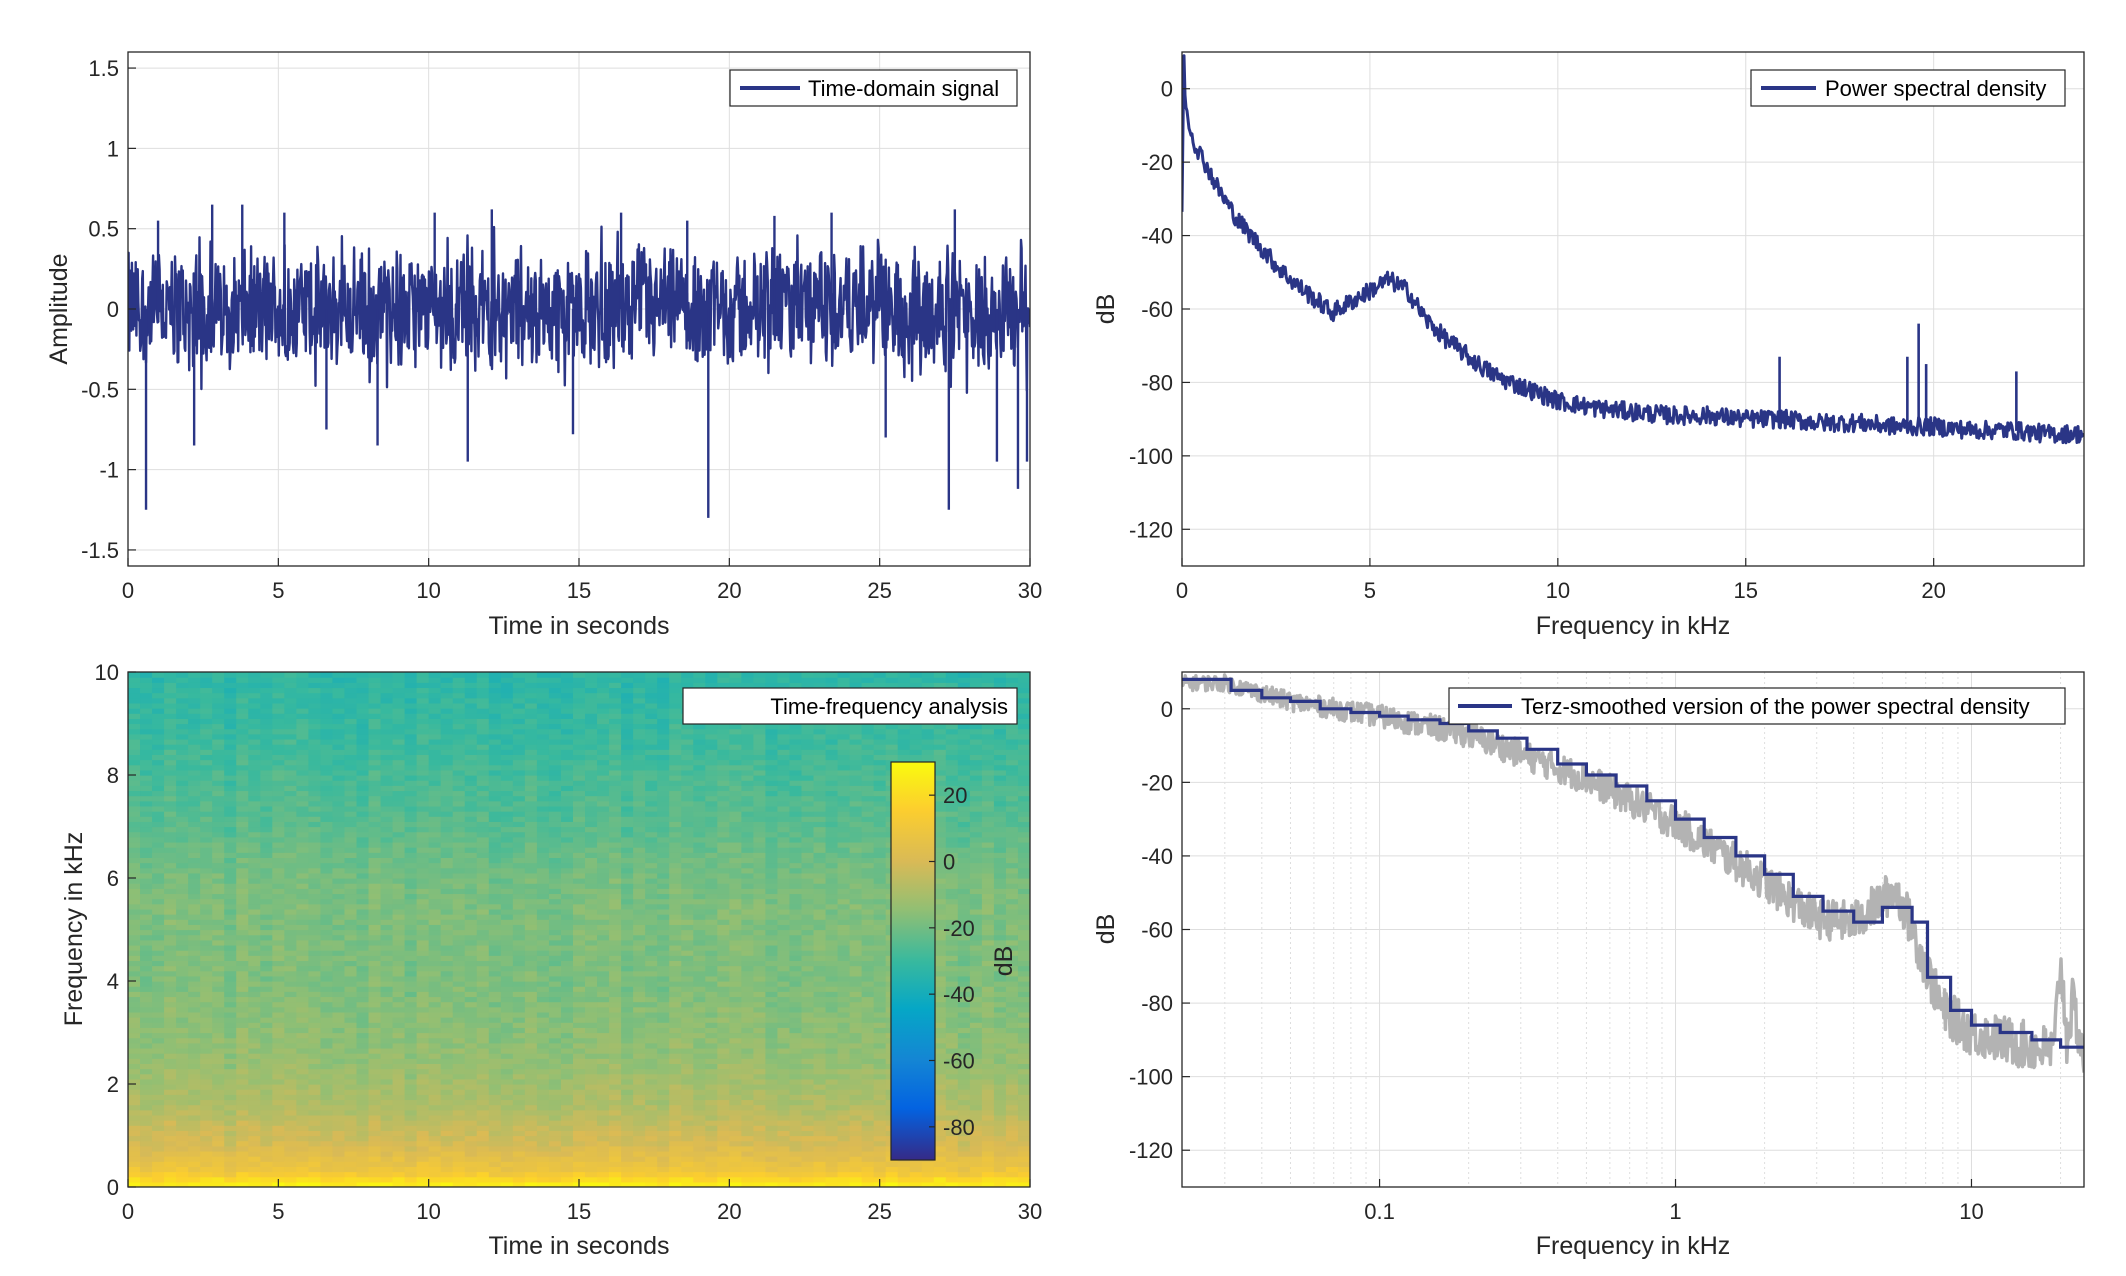 The height and width of the screenshot is (1276, 2126). What do you see at coordinates (428, 590) in the screenshot?
I see `x-tick-label: 10` at bounding box center [428, 590].